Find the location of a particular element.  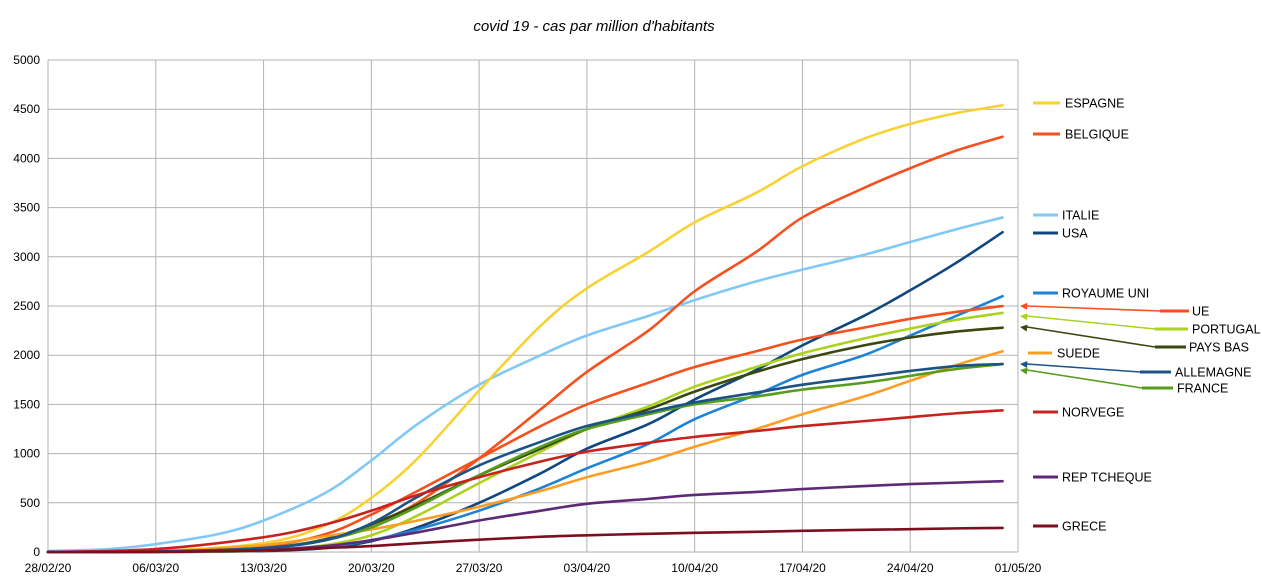

y-tick-label: 2500 is located at coordinates (26, 306).